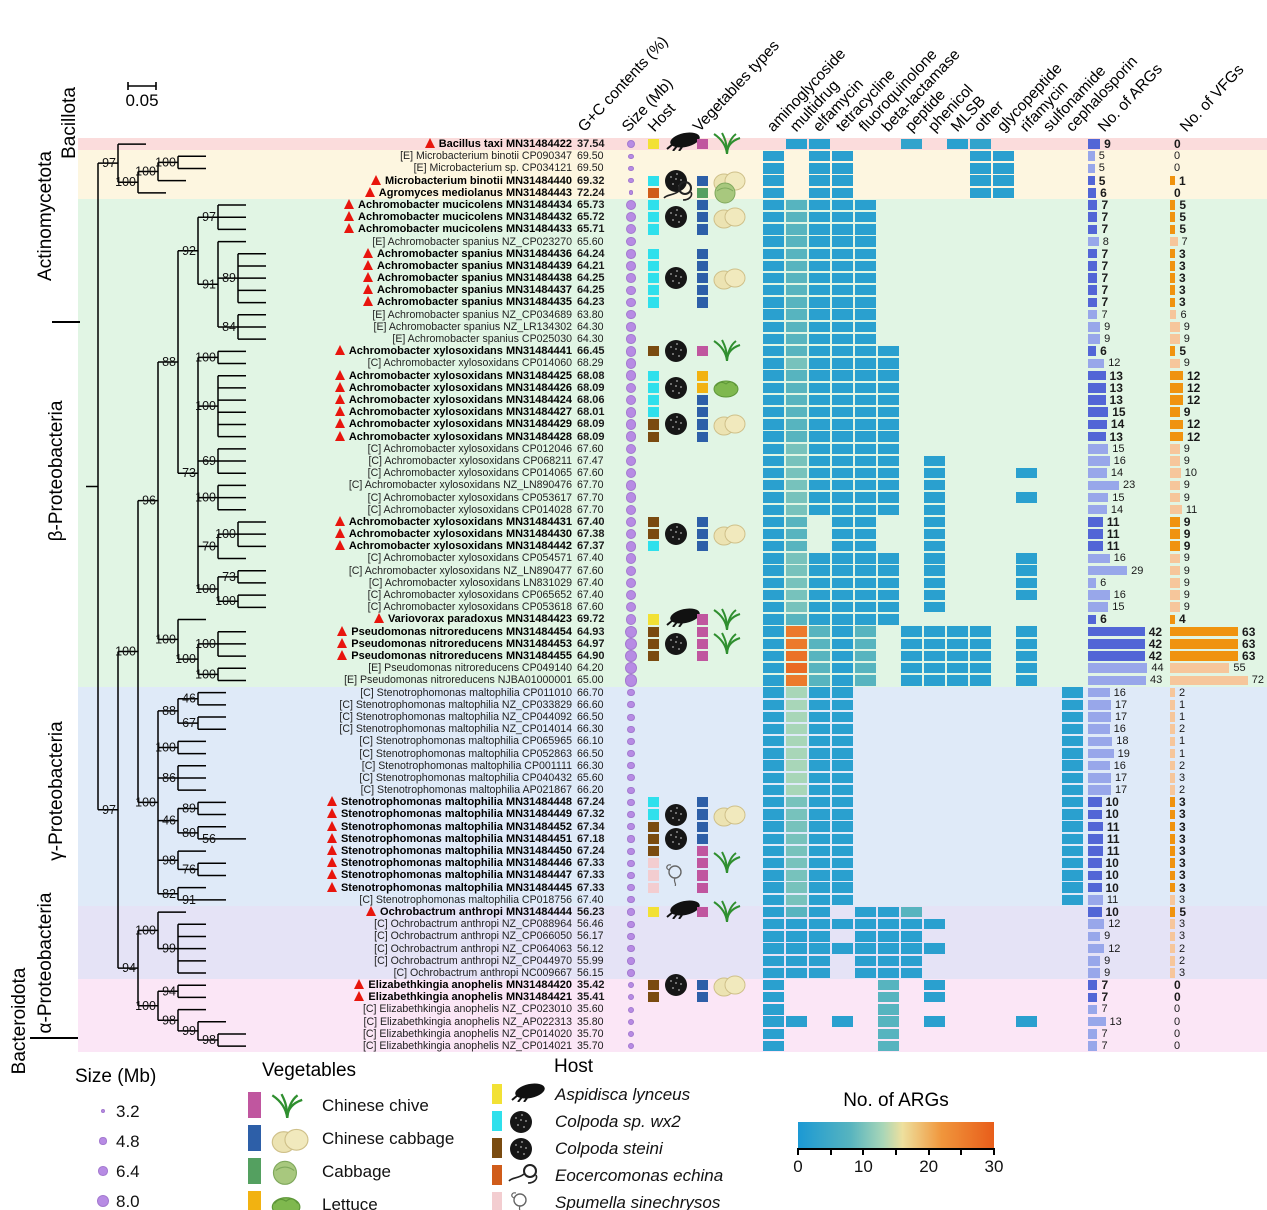  What do you see at coordinates (66, 322) in the screenshot?
I see `phylum-tick` at bounding box center [66, 322].